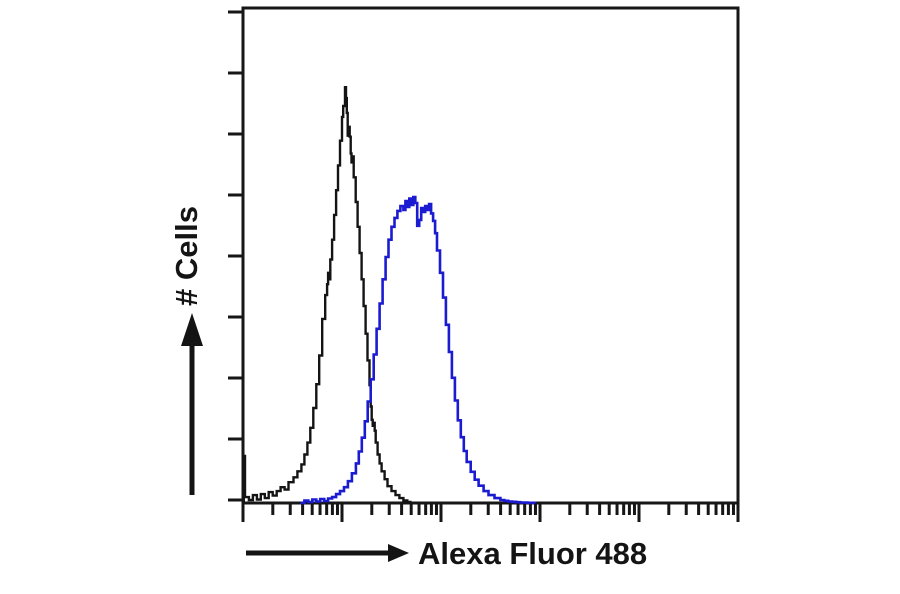  What do you see at coordinates (490, 512) in the screenshot?
I see `x-axis-ticks` at bounding box center [490, 512].